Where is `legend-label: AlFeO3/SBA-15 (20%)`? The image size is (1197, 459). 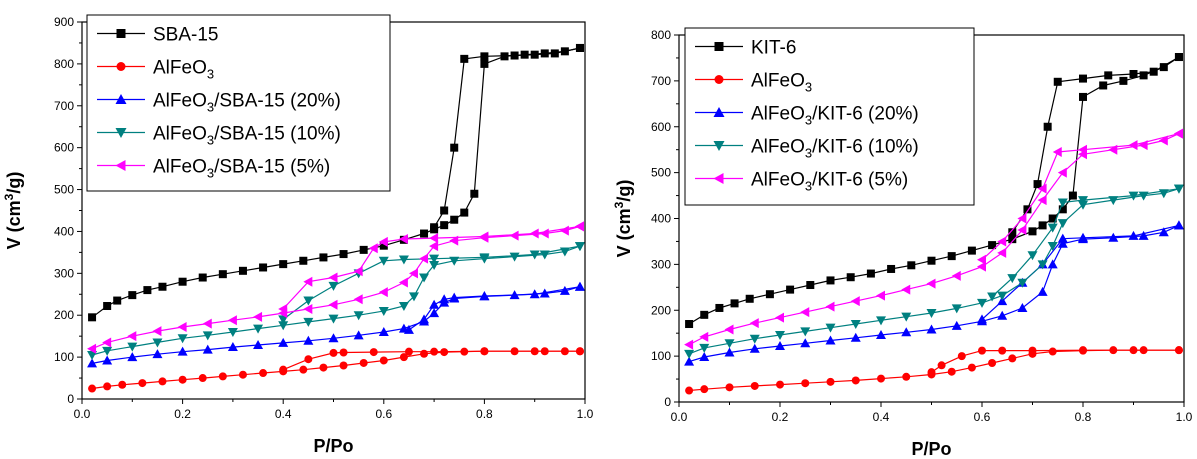
legend-label: AlFeO3/SBA-15 (20%) is located at coordinates (247, 103).